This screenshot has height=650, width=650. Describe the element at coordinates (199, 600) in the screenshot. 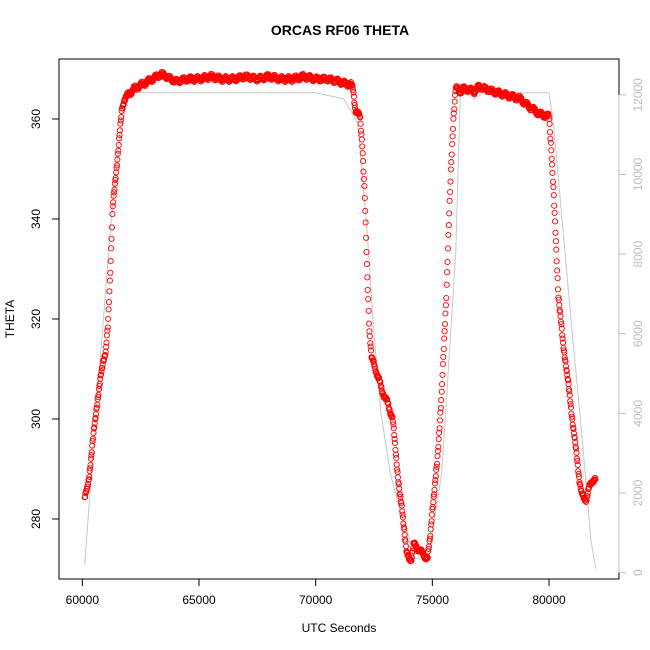

I see `x-tick-label: 65000` at that location.